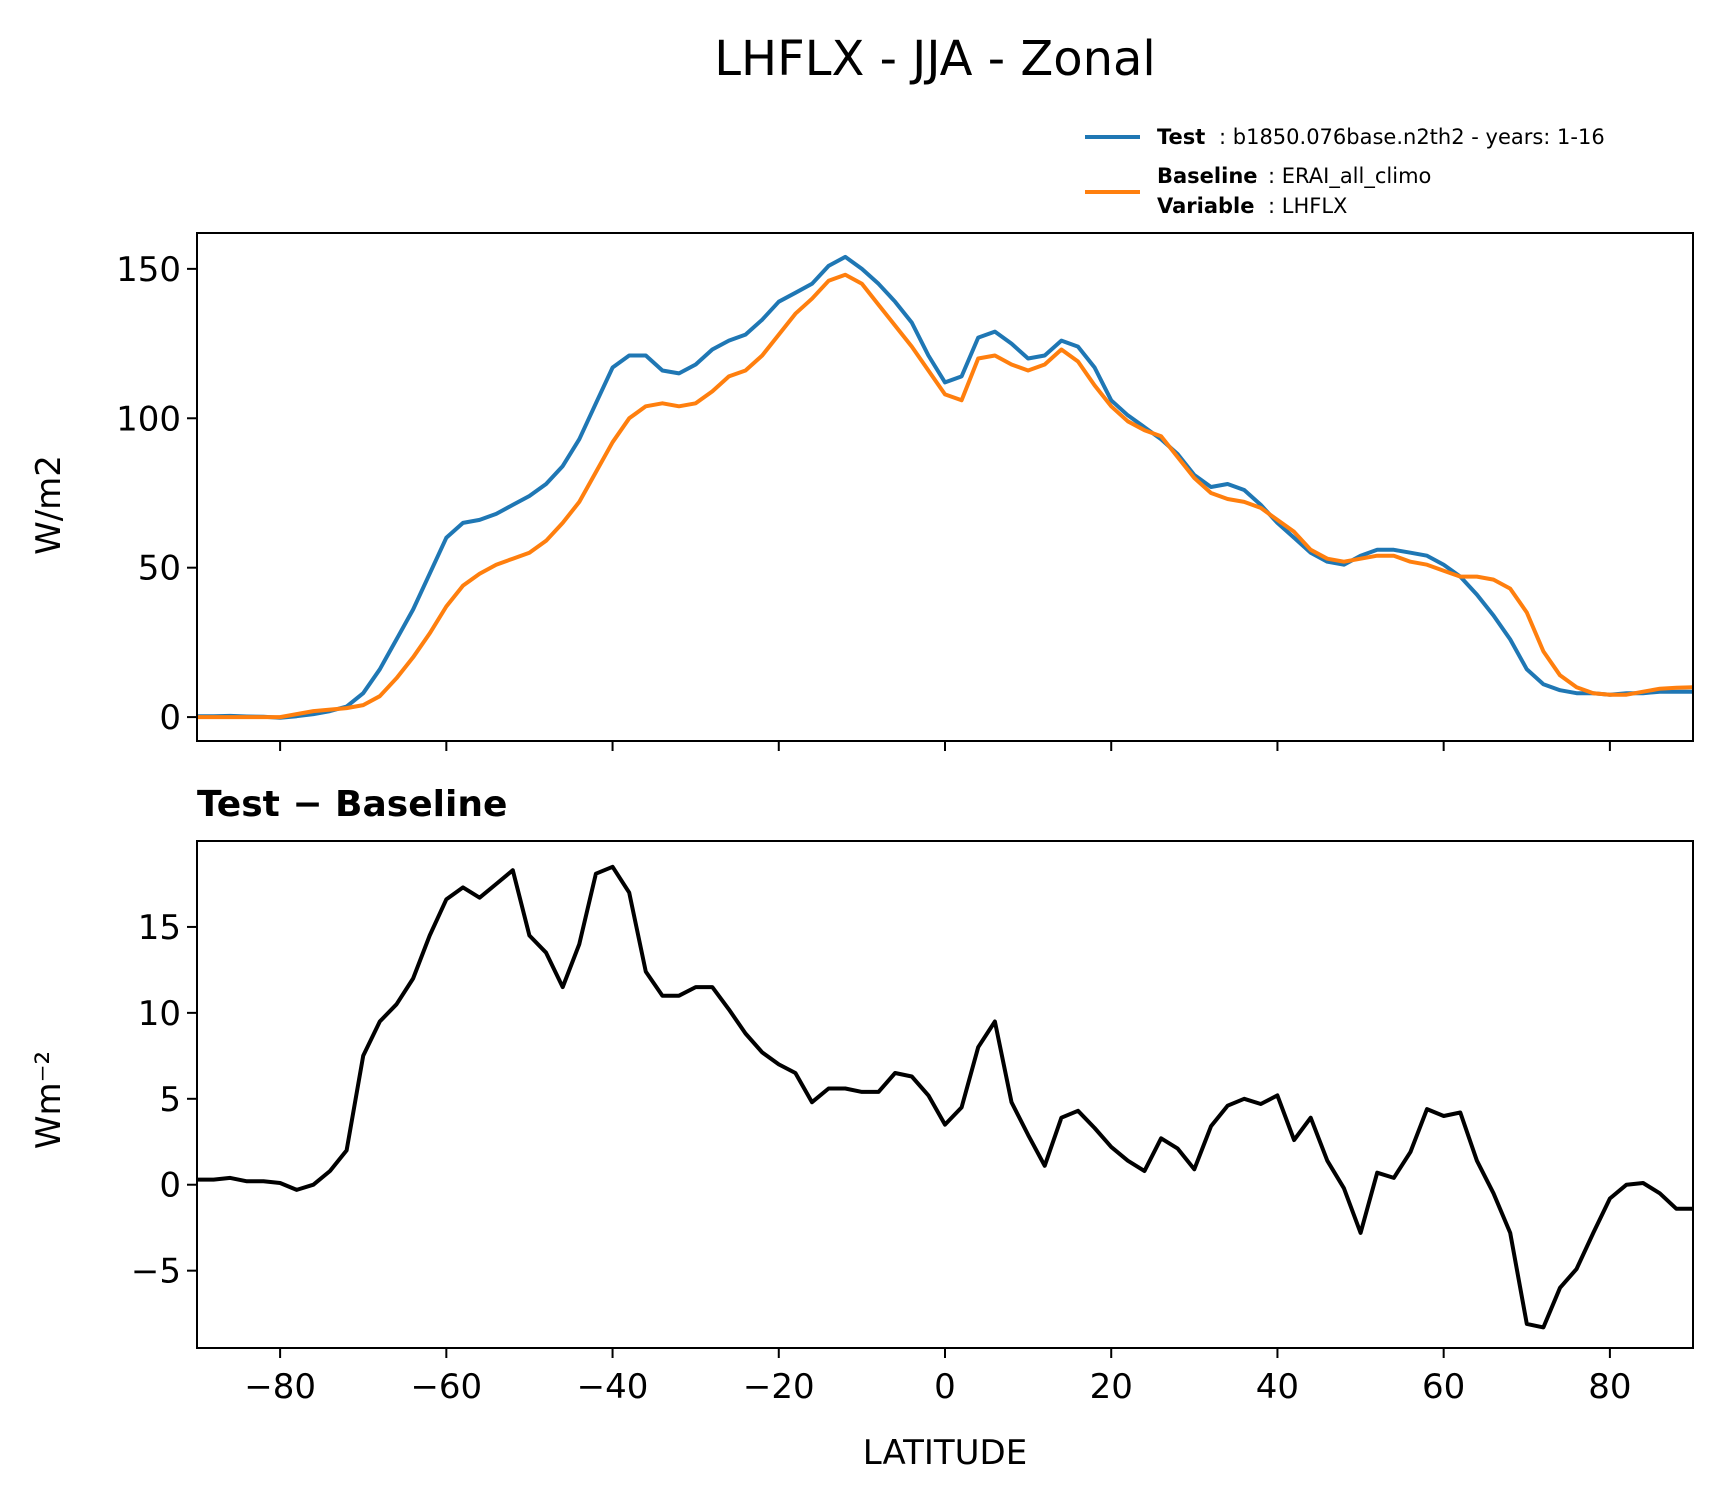  Describe the element at coordinates (779, 1387) in the screenshot. I see `bottom-xtick-label: −20` at that location.